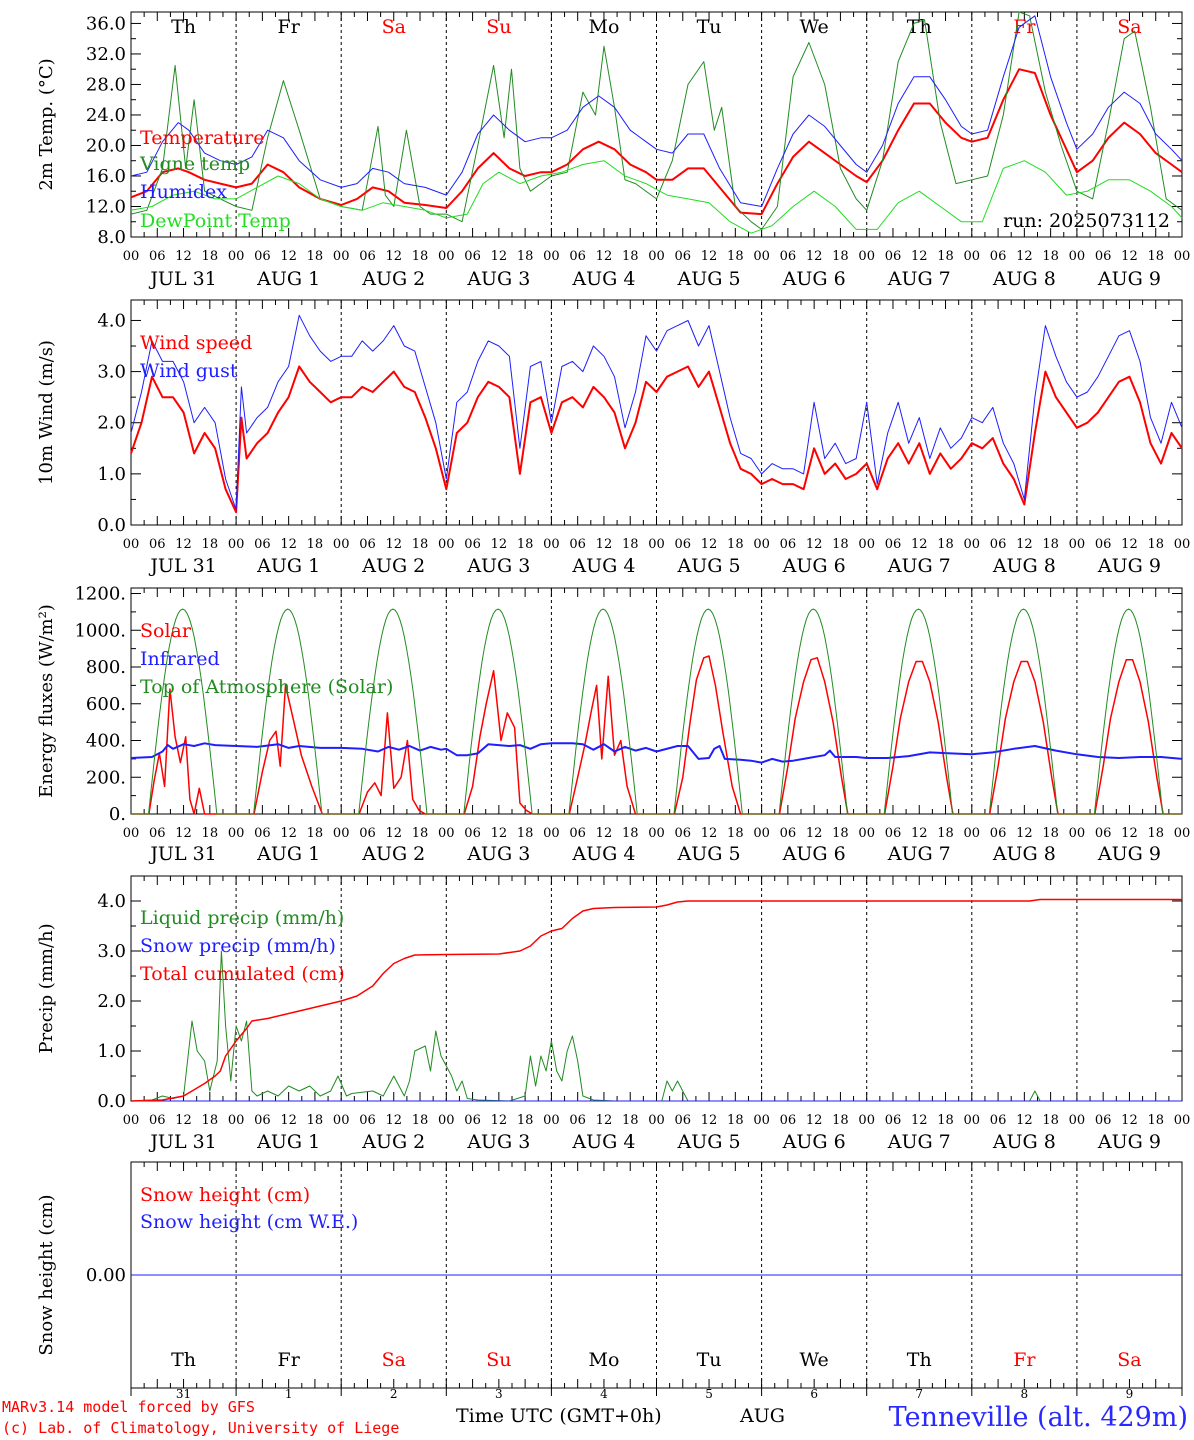 The height and width of the screenshot is (1440, 1194). What do you see at coordinates (499, 1394) in the screenshot?
I see `day-number-label: 3` at bounding box center [499, 1394].